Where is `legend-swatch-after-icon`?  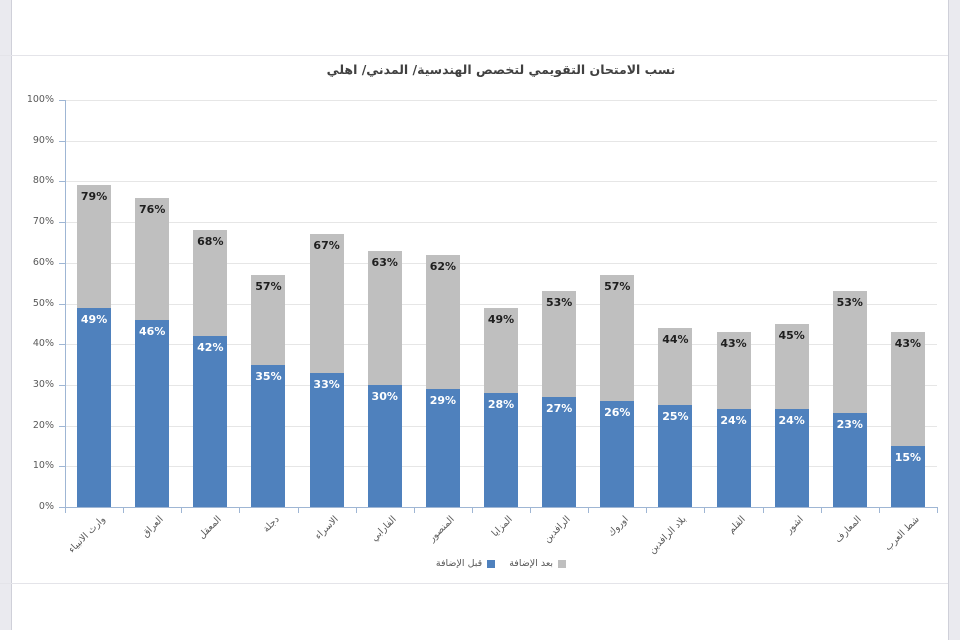 legend-swatch-after-icon is located at coordinates (562, 563).